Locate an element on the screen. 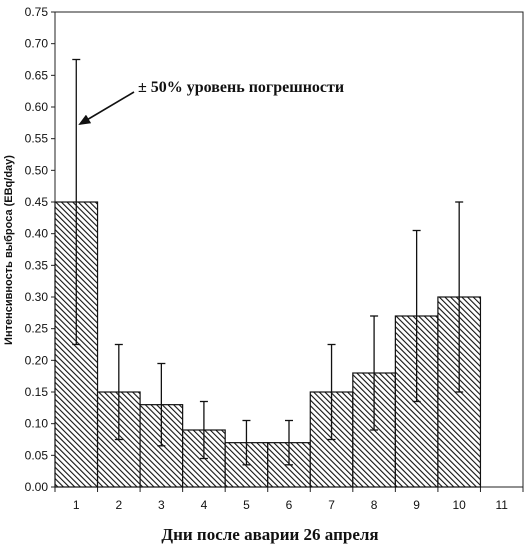 This screenshot has height=550, width=531. y-tick-label: 0.05 is located at coordinates (37, 455).